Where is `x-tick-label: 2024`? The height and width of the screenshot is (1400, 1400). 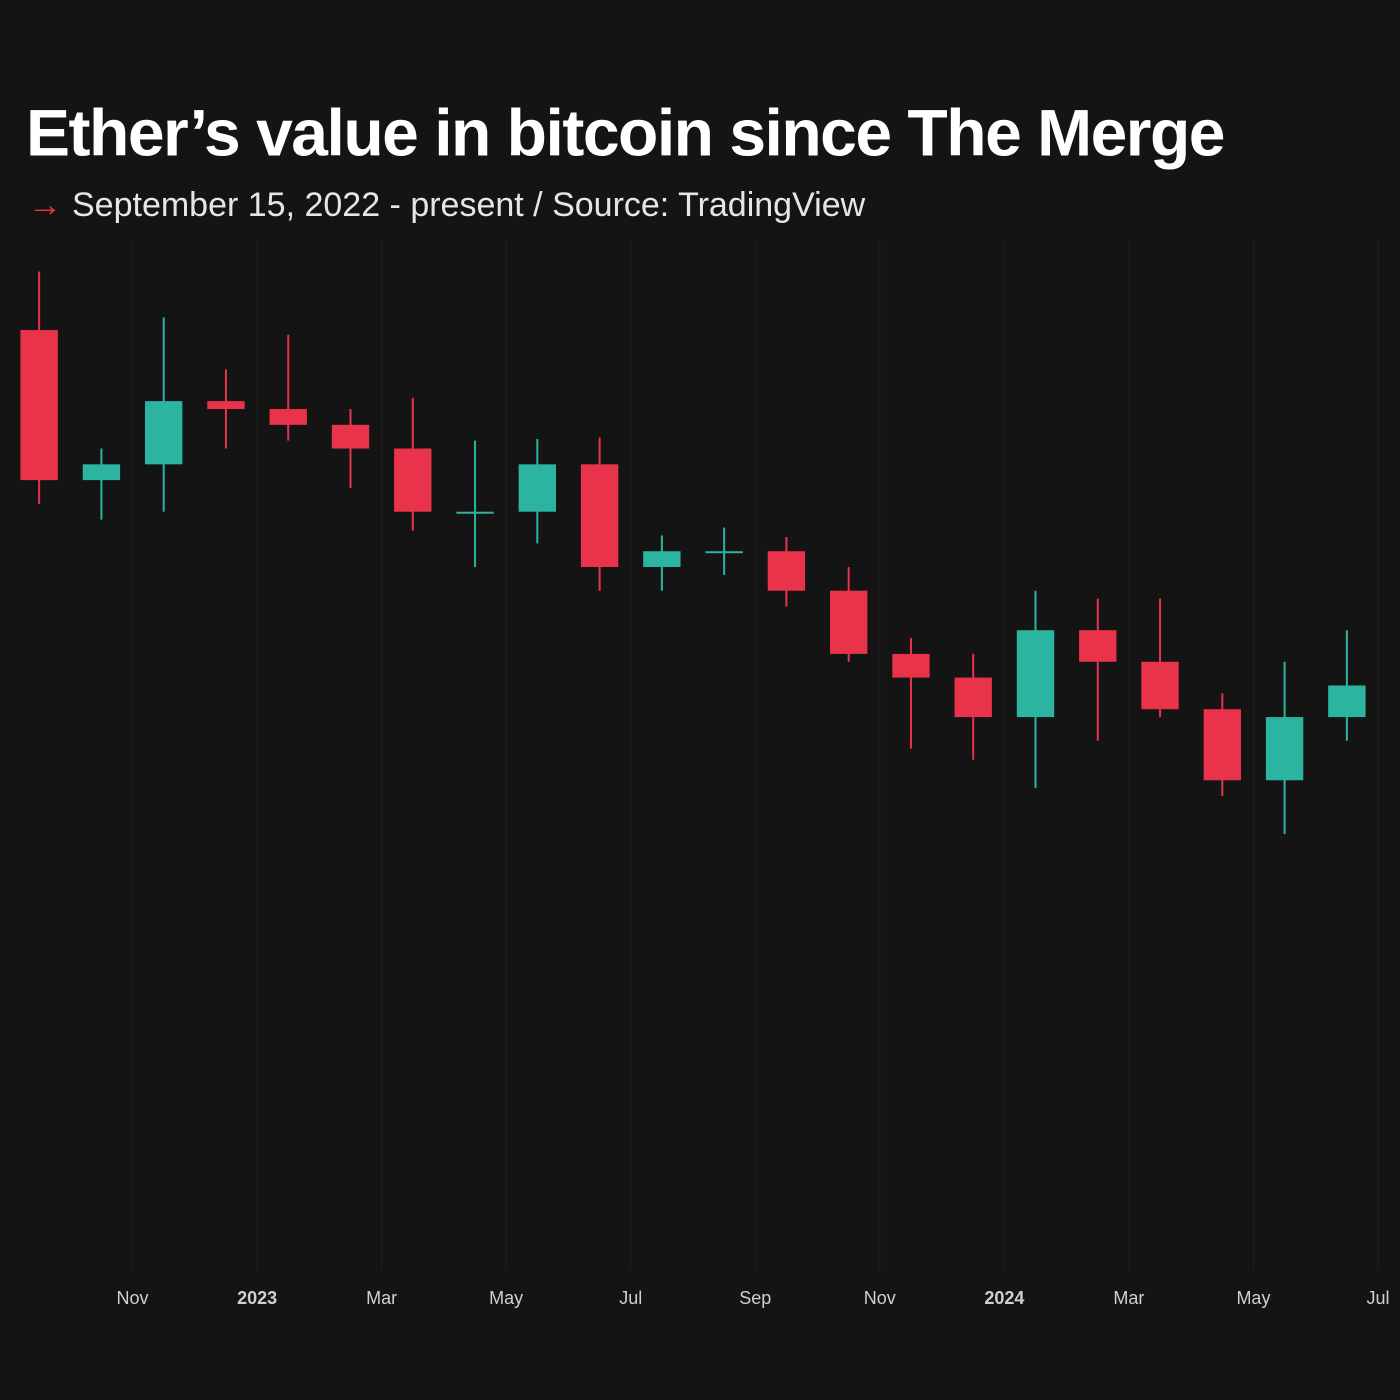
x-tick-label: 2024 is located at coordinates (1004, 1298).